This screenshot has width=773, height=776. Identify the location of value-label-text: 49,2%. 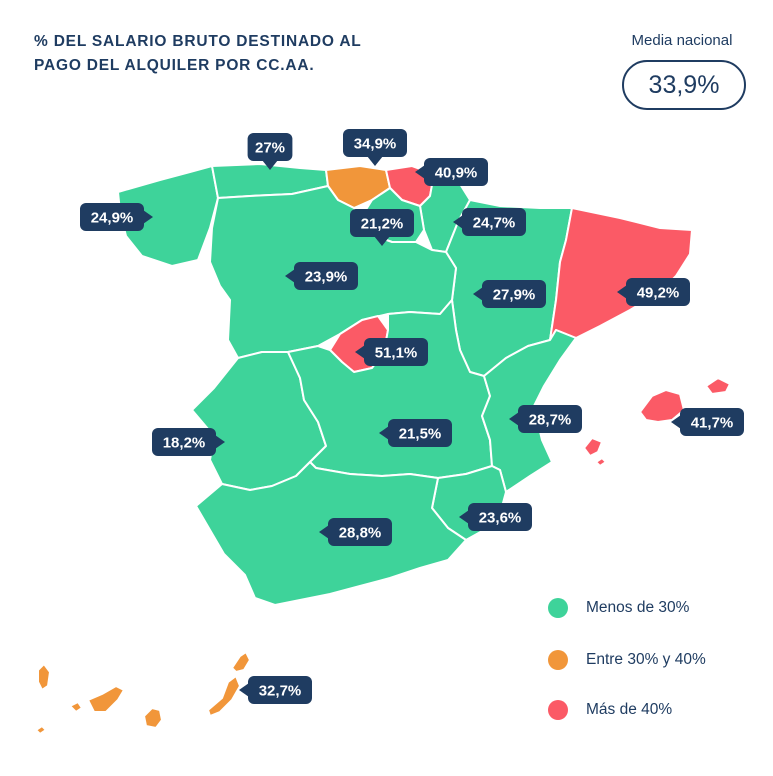
(658, 293).